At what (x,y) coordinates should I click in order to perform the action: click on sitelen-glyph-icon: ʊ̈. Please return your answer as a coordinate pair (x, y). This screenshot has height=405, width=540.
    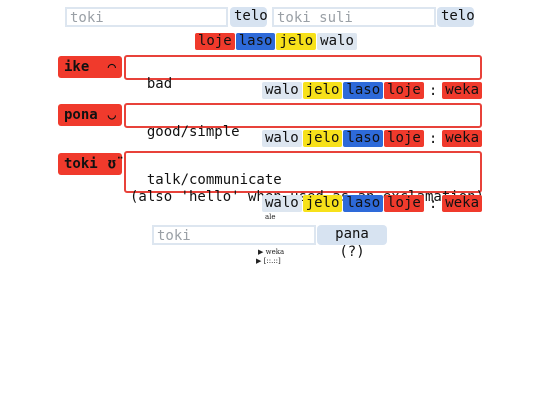
    Looking at the image, I should click on (111, 164).